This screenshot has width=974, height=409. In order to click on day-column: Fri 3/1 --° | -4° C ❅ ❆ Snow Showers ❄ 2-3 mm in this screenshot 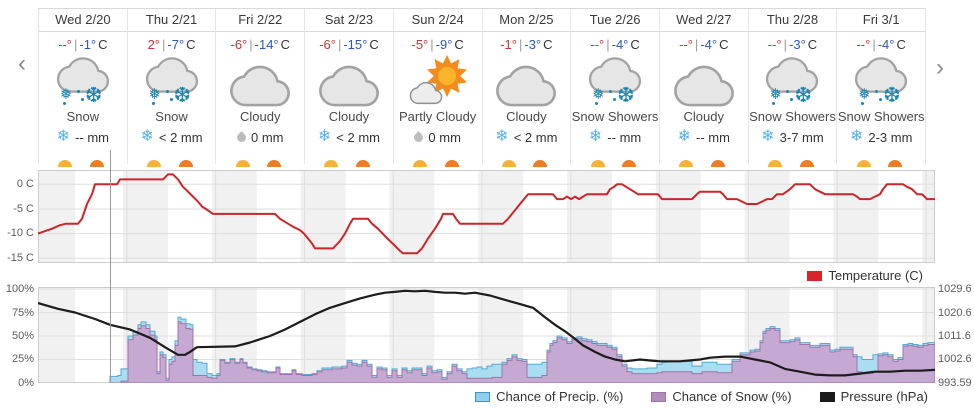, I will do `click(881, 88)`.